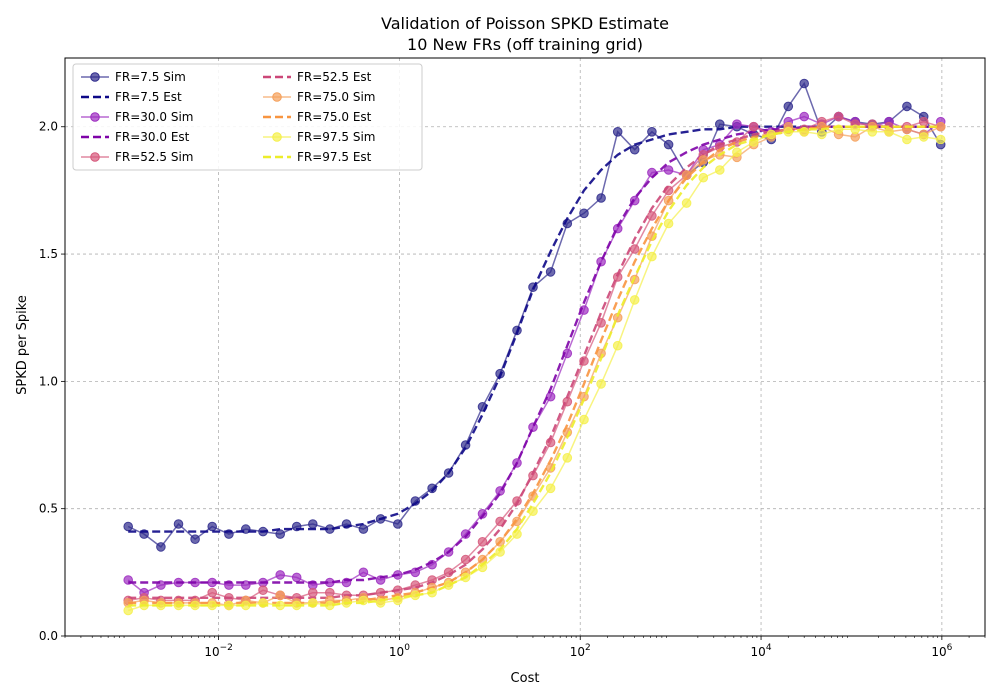 The height and width of the screenshot is (700, 1000). Describe the element at coordinates (150, 77) in the screenshot. I see `legend-label: FR=7.5 Sim` at that location.